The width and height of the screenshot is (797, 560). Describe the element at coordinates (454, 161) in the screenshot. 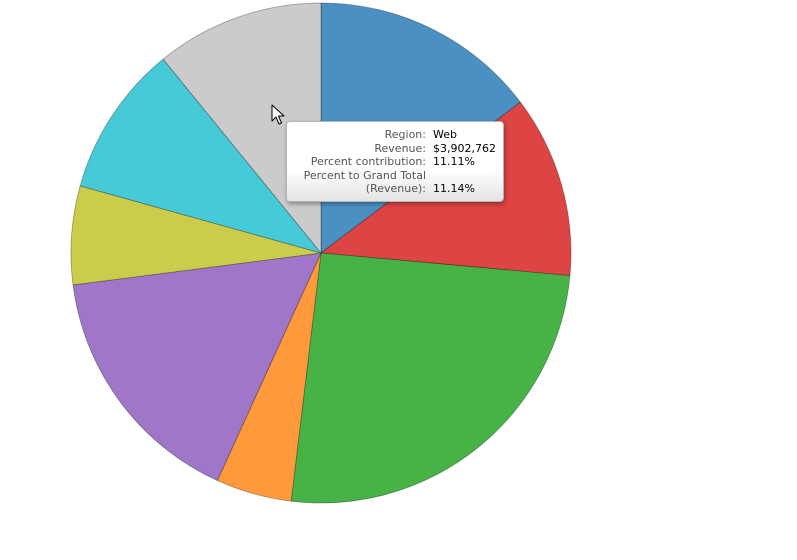

I see `tooltip-value: 11.11%` at that location.